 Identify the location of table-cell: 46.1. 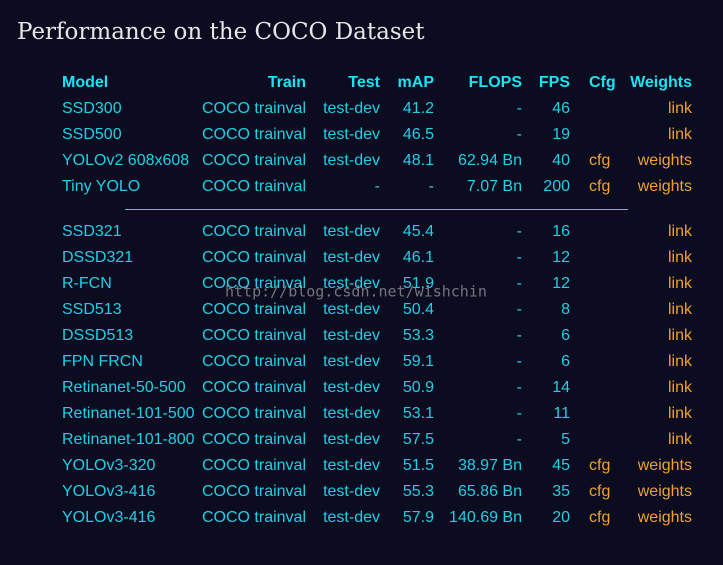
(418, 257).